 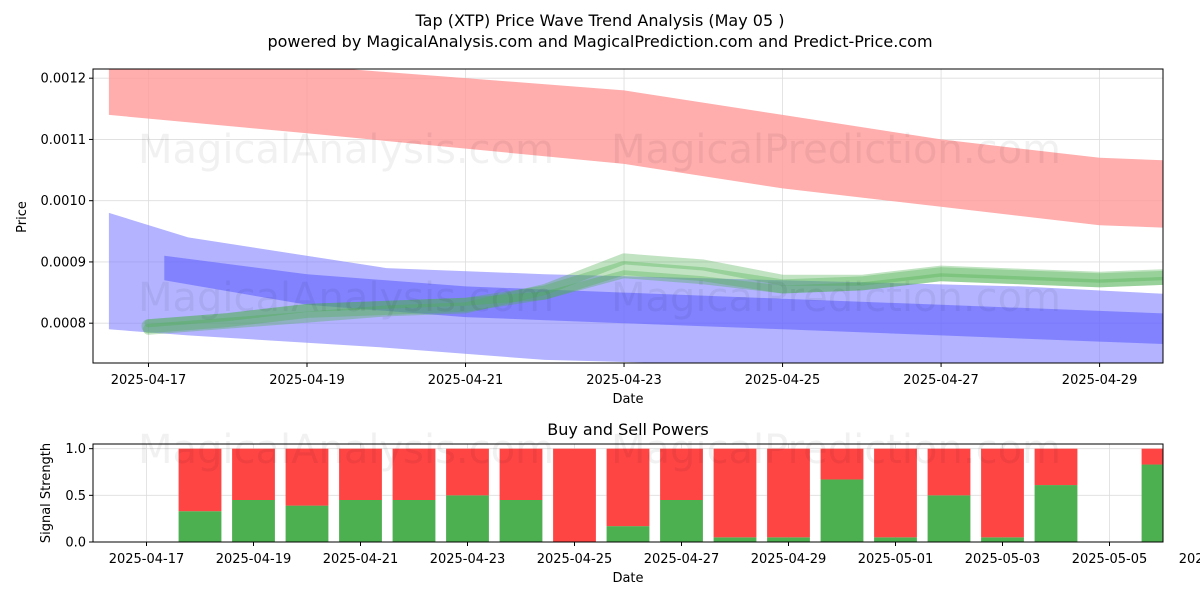 What do you see at coordinates (789, 559) in the screenshot?
I see `signal-x-tick-label: 2025-04-29` at bounding box center [789, 559].